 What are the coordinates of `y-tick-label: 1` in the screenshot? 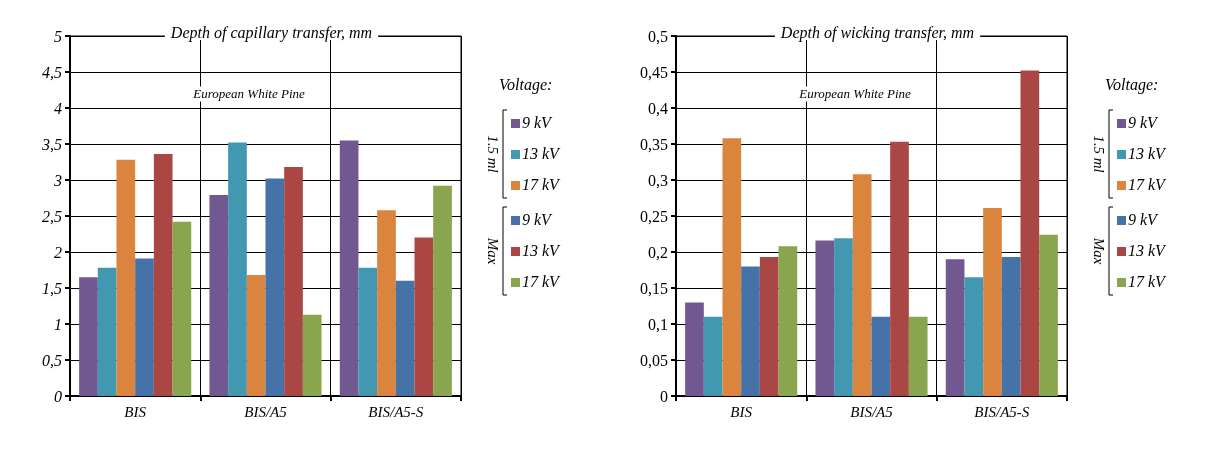 It's located at (58, 324).